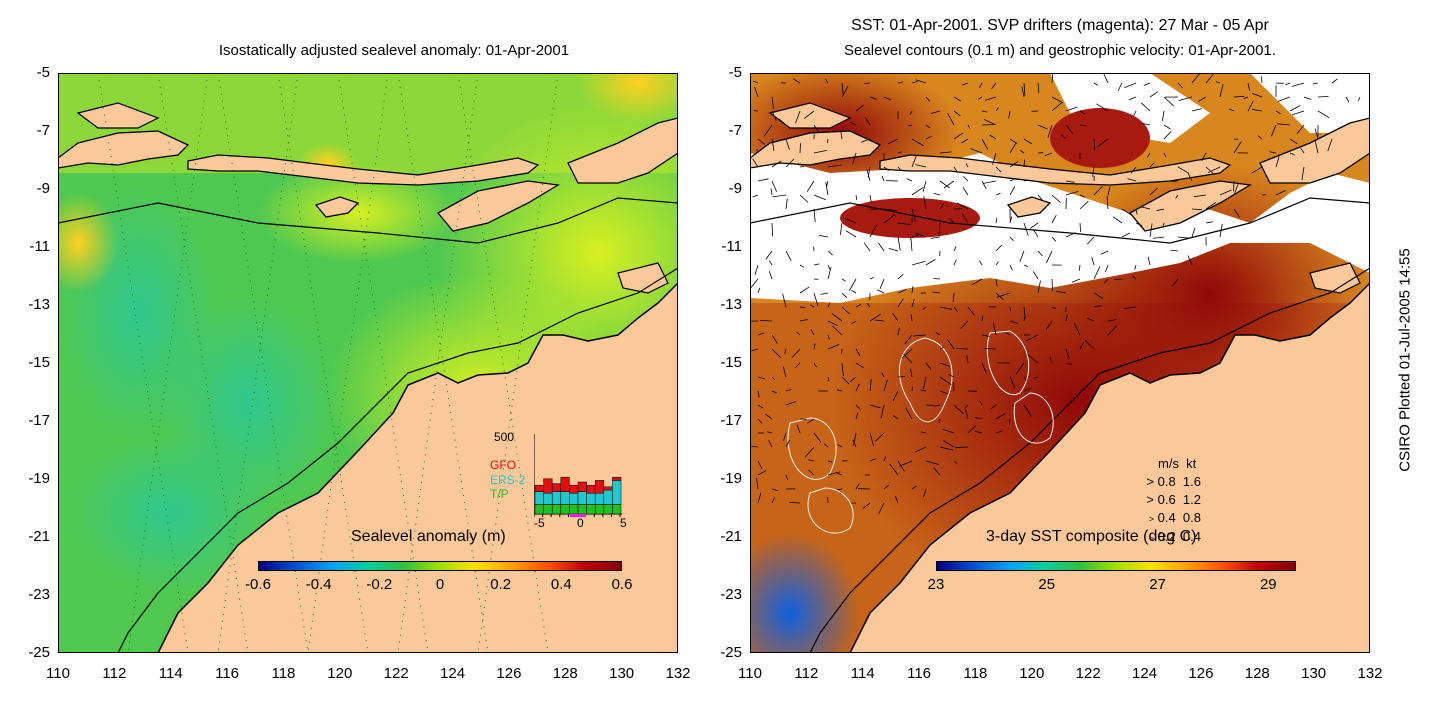 The height and width of the screenshot is (720, 1440). I want to click on right-lat-tick-label: -9, so click(735, 188).